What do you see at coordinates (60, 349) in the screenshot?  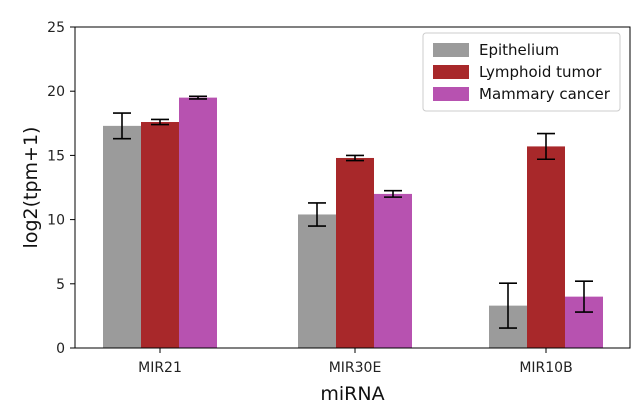 I see `y-tick-label: 0` at bounding box center [60, 349].